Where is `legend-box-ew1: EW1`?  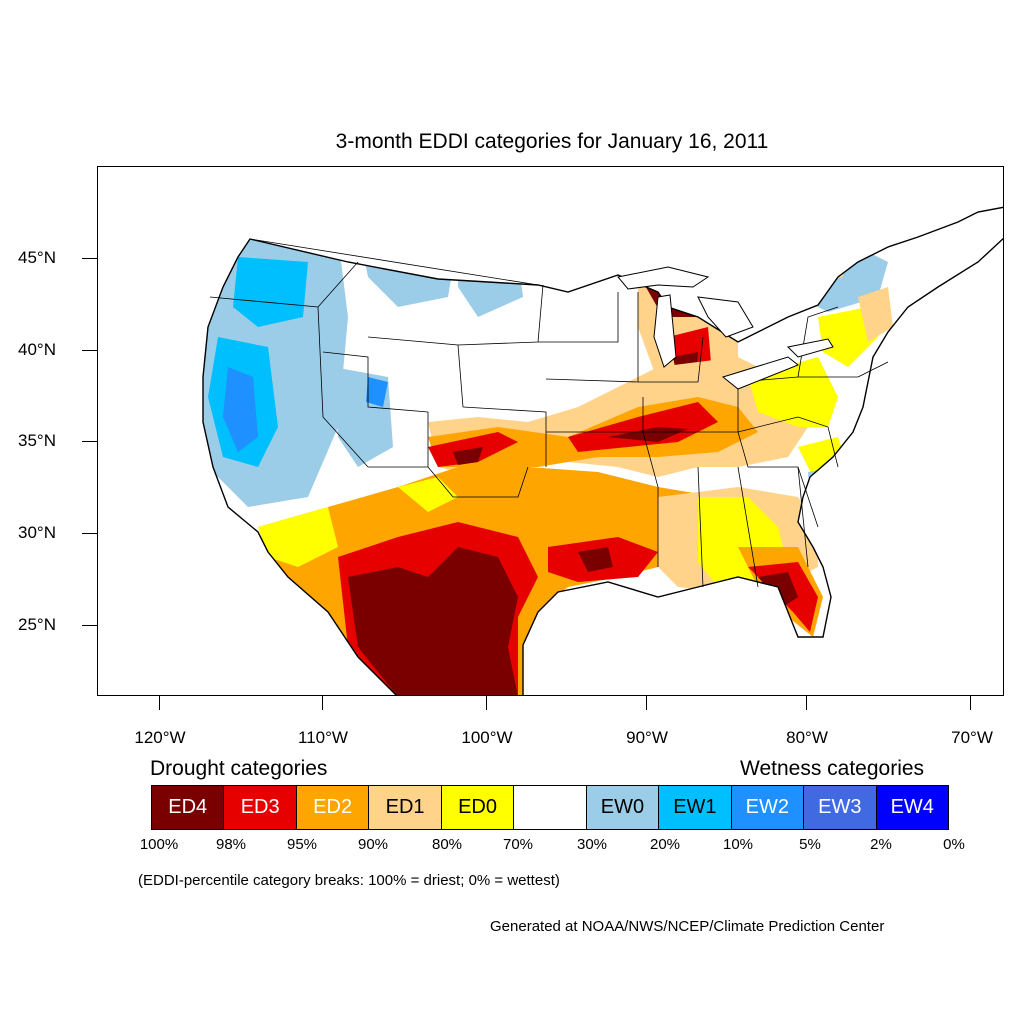 legend-box-ew1: EW1 is located at coordinates (695, 807).